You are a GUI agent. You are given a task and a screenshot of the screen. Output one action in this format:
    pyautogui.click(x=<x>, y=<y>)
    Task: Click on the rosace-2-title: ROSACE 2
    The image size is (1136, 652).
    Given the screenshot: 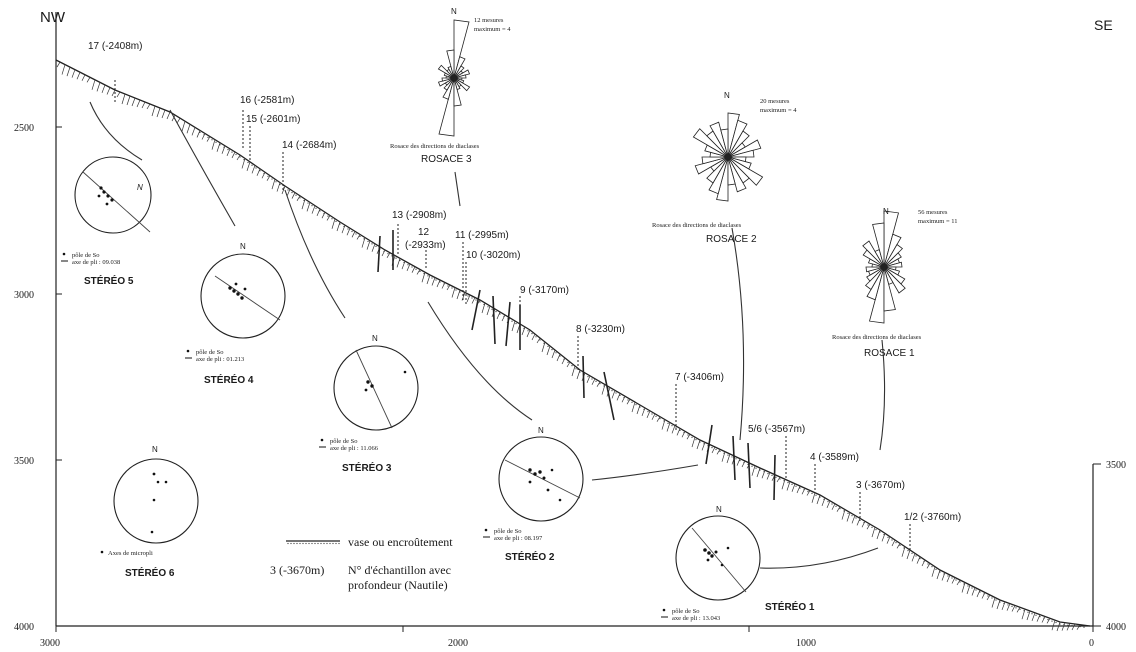 What is the action you would take?
    pyautogui.click(x=731, y=239)
    